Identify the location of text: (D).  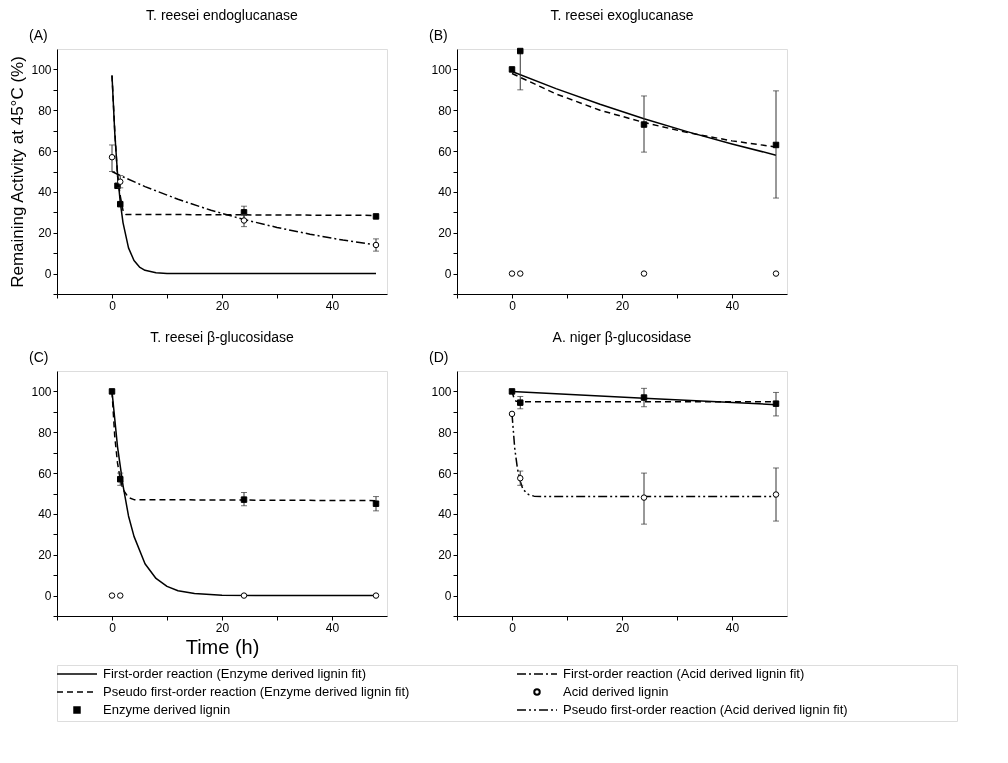
(439, 357).